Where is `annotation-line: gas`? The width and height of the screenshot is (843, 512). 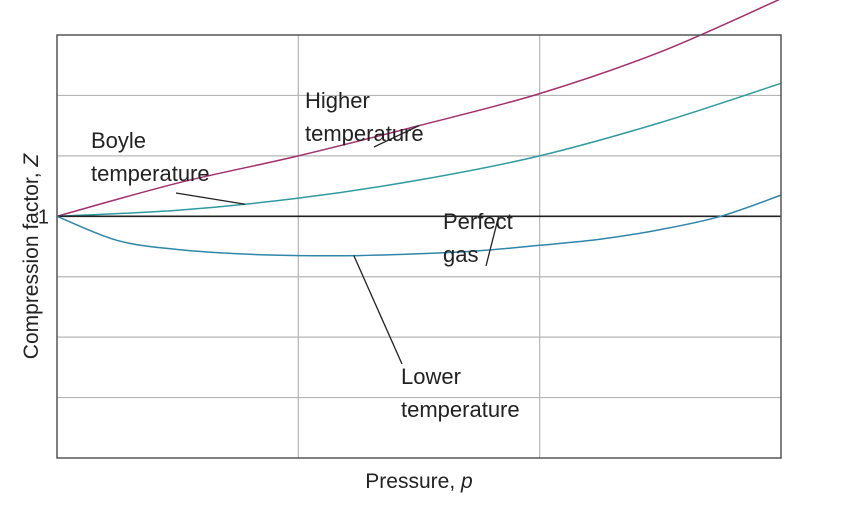 annotation-line: gas is located at coordinates (460, 254).